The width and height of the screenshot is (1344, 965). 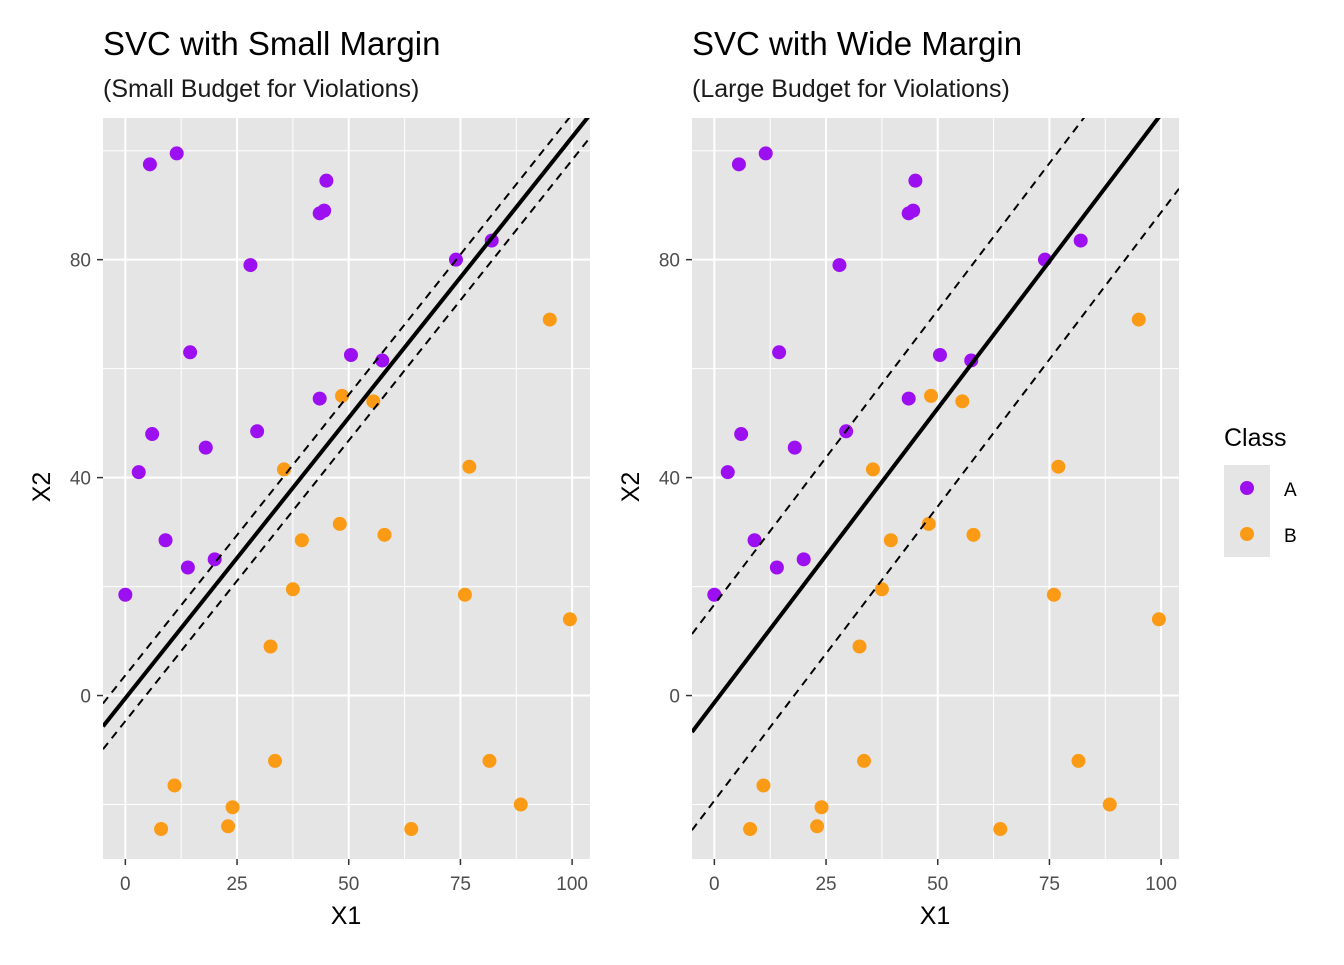 What do you see at coordinates (714, 884) in the screenshot?
I see `panel-2-x-tick-label: 0` at bounding box center [714, 884].